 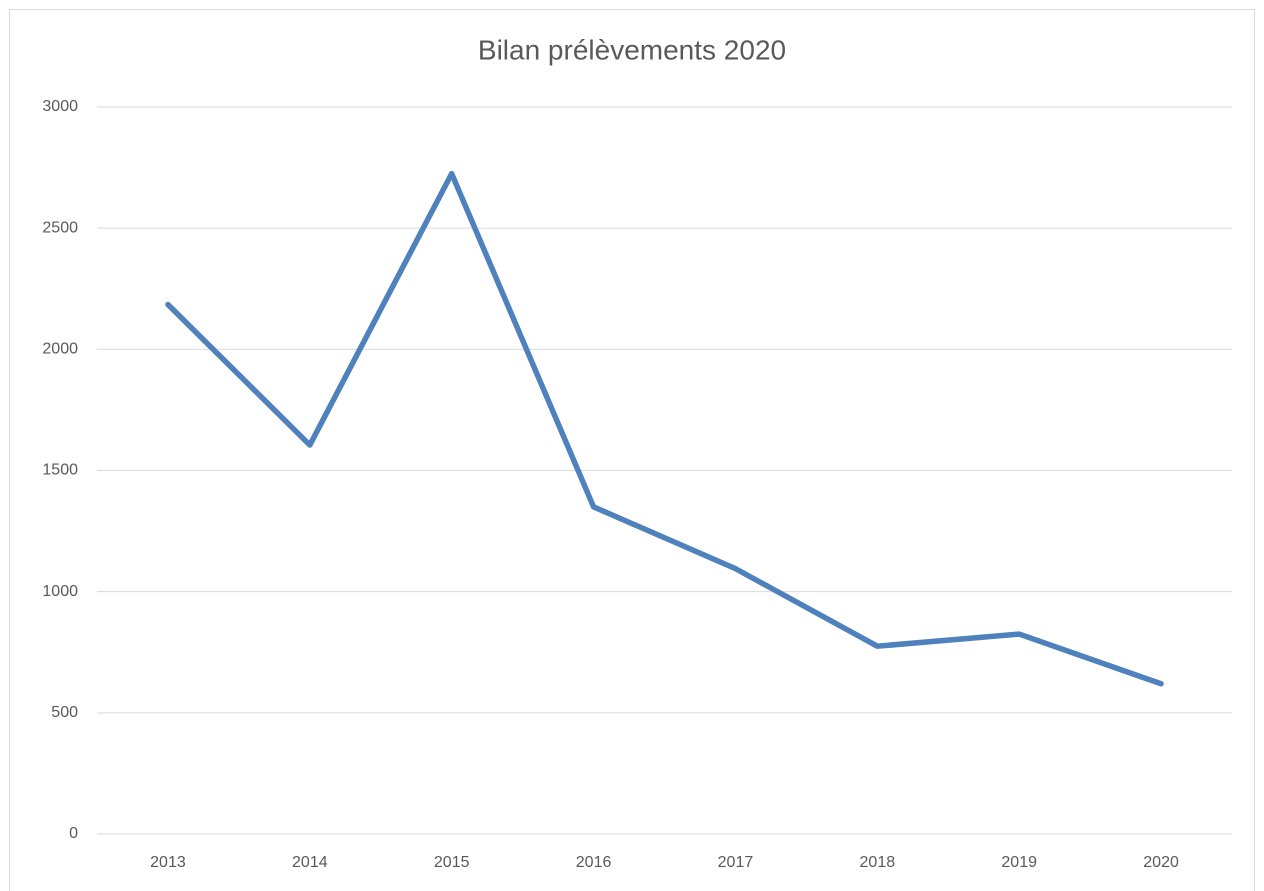 I want to click on y-tick-label: 1000, so click(x=60, y=591).